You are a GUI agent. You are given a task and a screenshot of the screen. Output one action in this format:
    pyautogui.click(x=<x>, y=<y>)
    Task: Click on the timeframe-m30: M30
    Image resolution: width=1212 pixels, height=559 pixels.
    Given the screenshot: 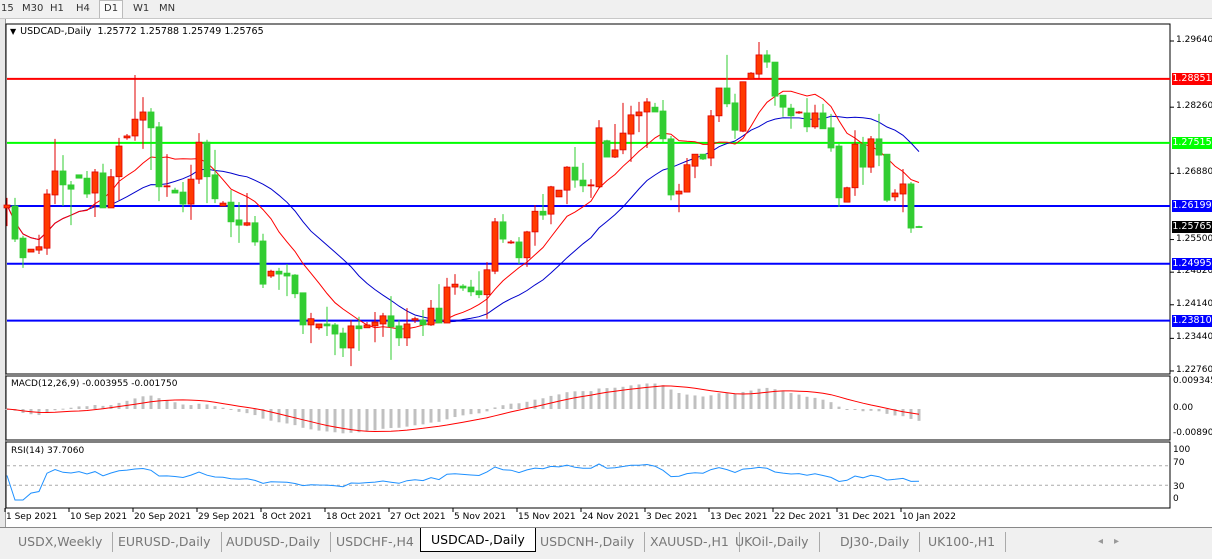 What is the action you would take?
    pyautogui.click(x=33, y=8)
    